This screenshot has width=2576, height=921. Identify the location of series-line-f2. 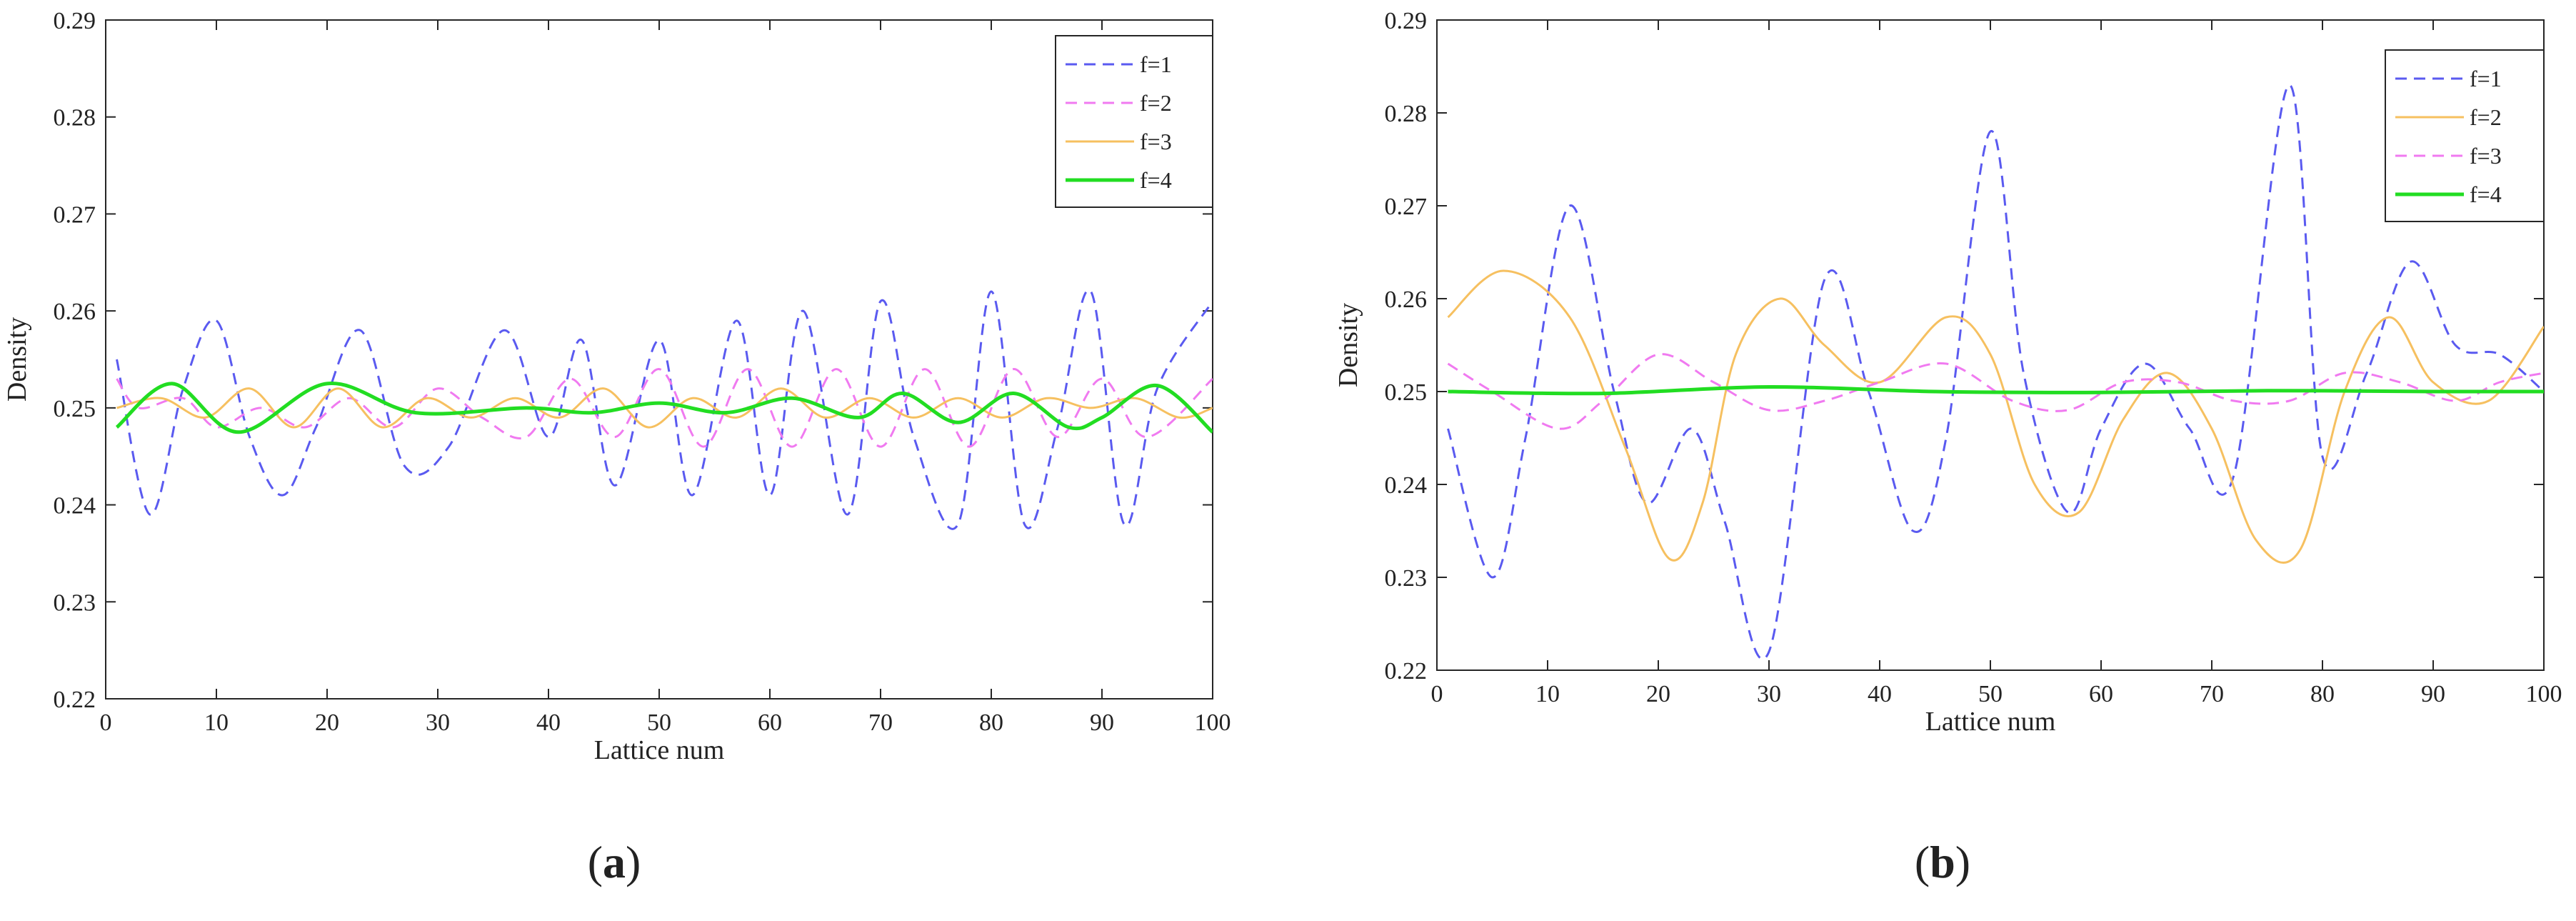
(664, 408).